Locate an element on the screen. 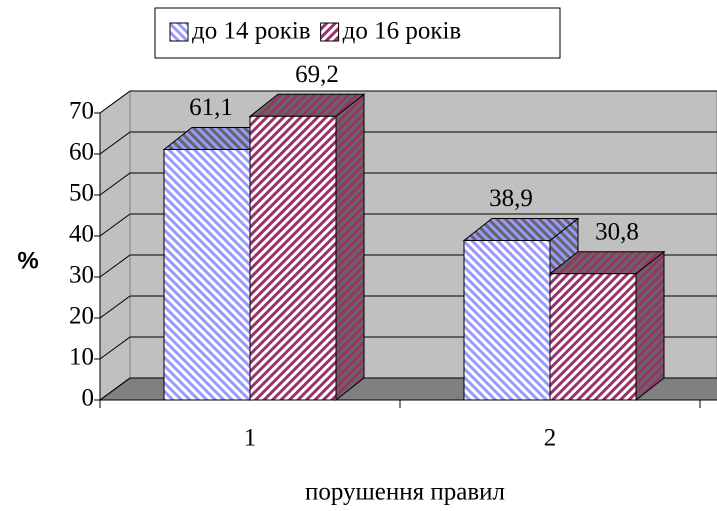  legend: до 14 років до 16 років is located at coordinates (357, 33).